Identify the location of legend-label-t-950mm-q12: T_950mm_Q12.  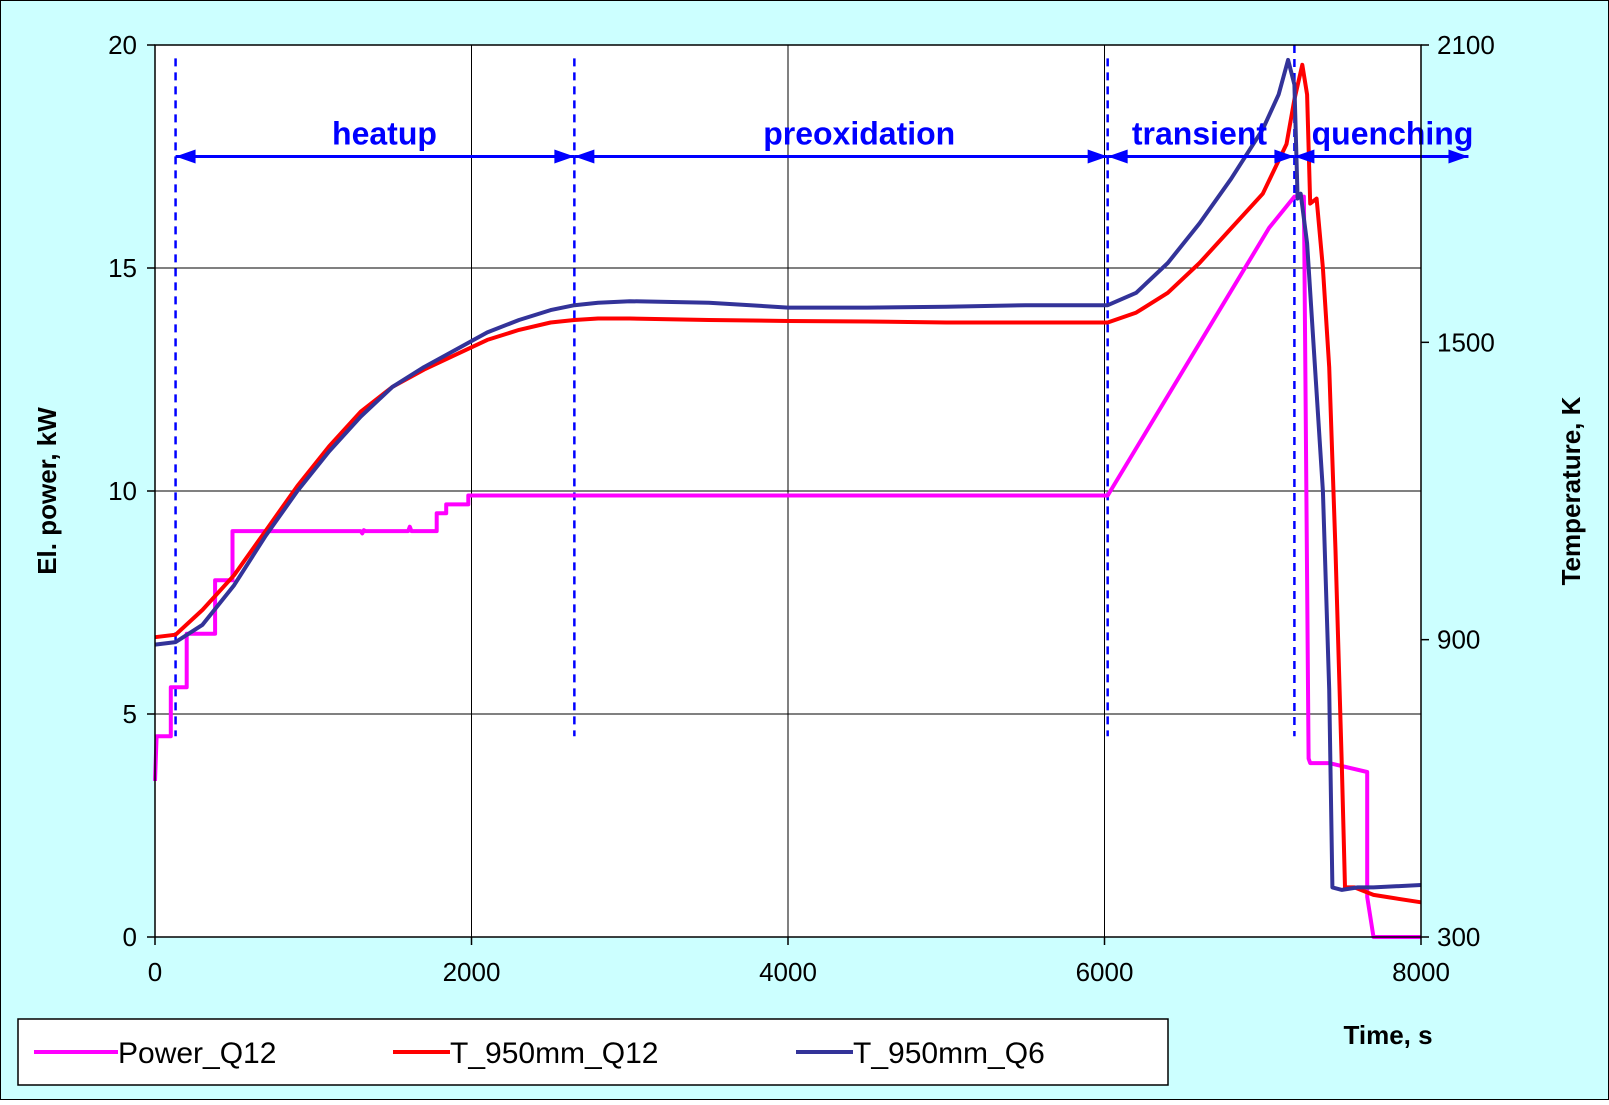
(554, 1053).